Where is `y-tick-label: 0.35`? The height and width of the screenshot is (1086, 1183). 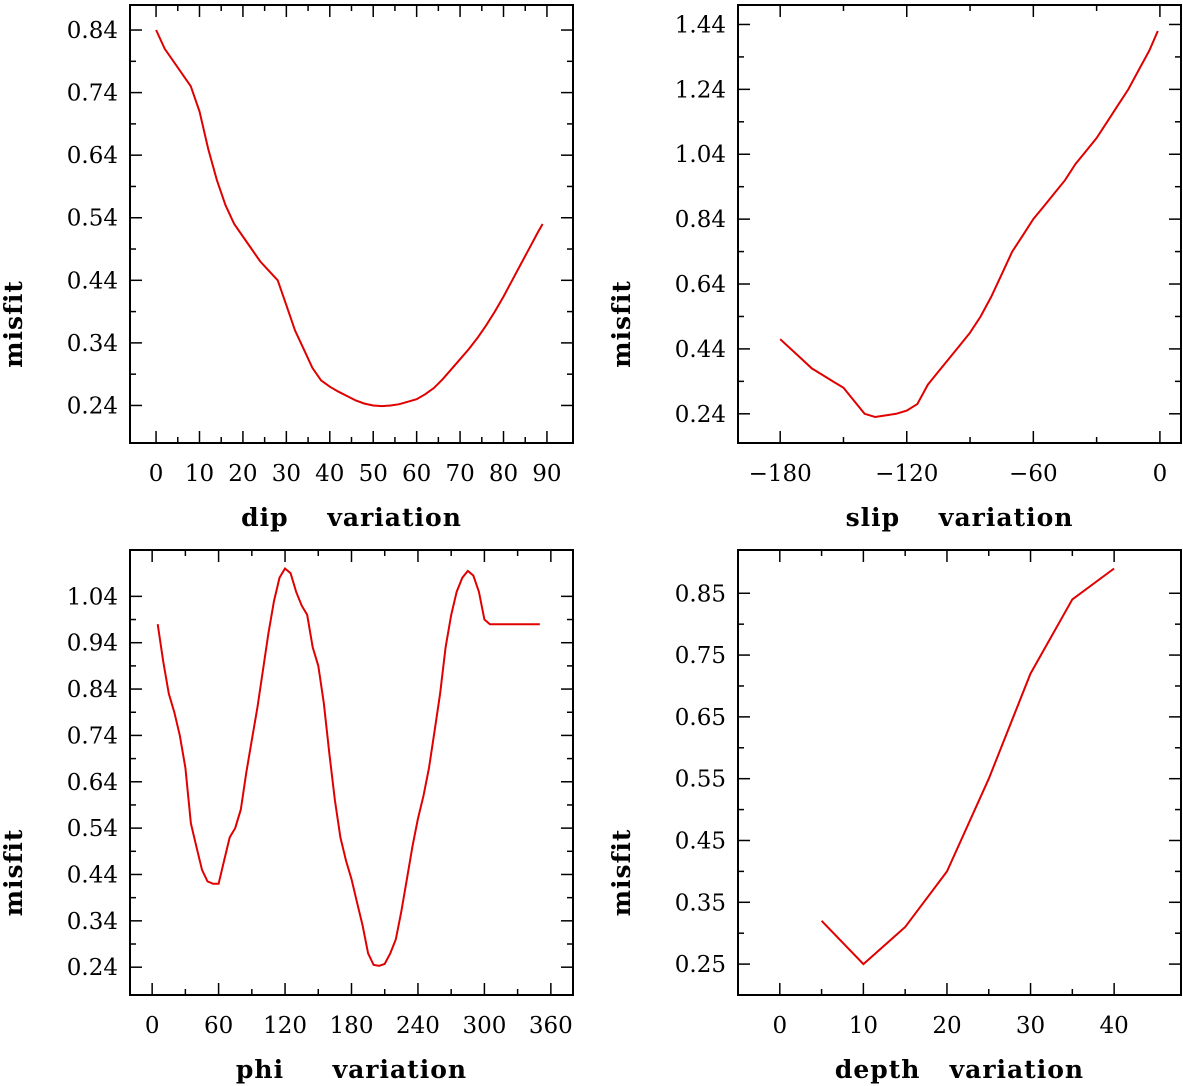
y-tick-label: 0.35 is located at coordinates (700, 903).